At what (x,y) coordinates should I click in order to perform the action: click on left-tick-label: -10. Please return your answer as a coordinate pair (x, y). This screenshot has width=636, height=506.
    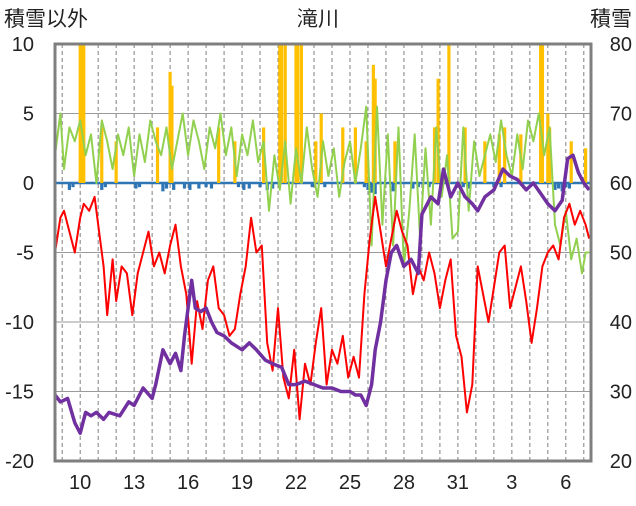
    Looking at the image, I should click on (19, 323).